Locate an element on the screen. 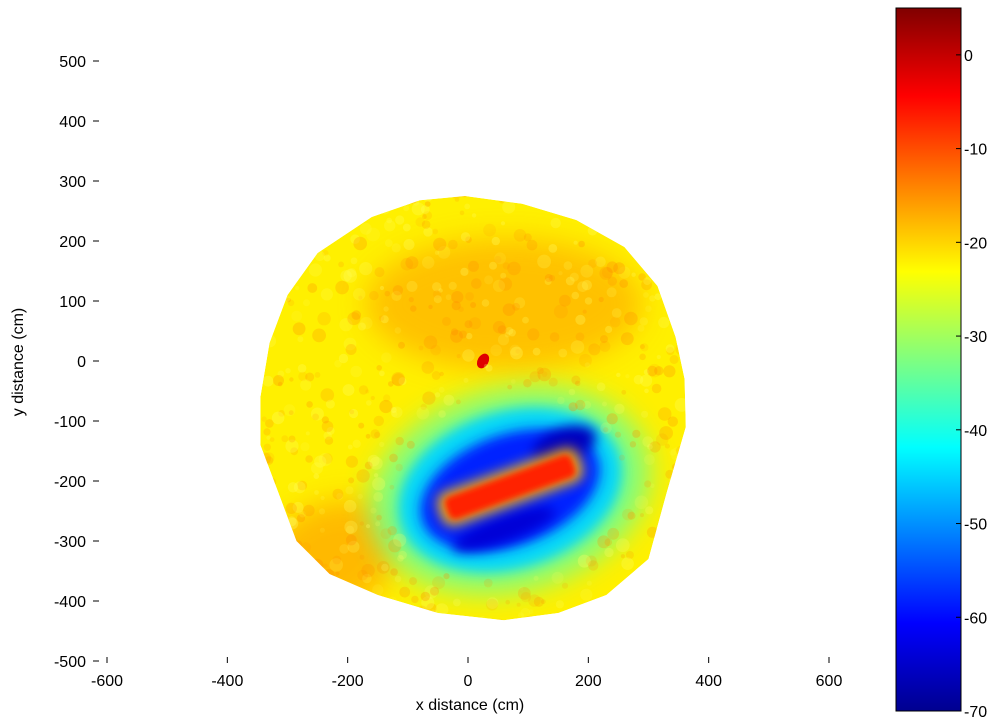 Image resolution: width=1001 pixels, height=721 pixels. y-tick-label: 300 is located at coordinates (72, 182).